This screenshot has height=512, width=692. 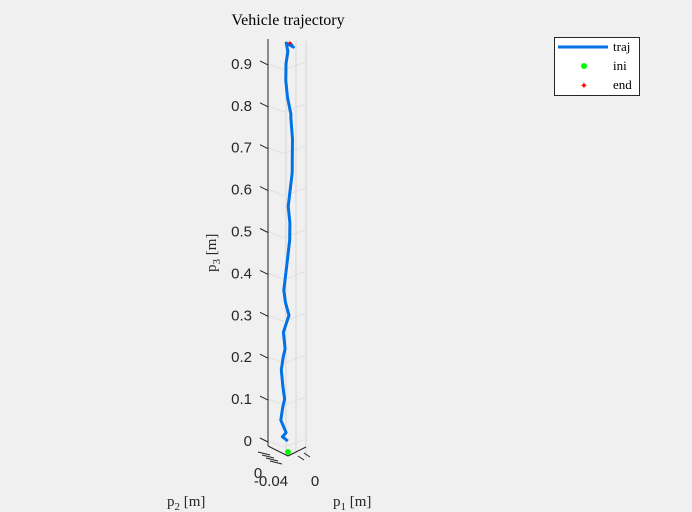 I want to click on y-tick-label-neg004: -0.04, so click(x=271, y=481).